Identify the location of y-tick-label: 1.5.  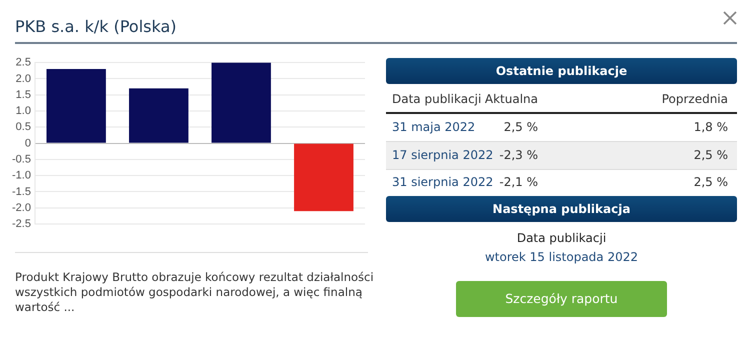
(23, 94).